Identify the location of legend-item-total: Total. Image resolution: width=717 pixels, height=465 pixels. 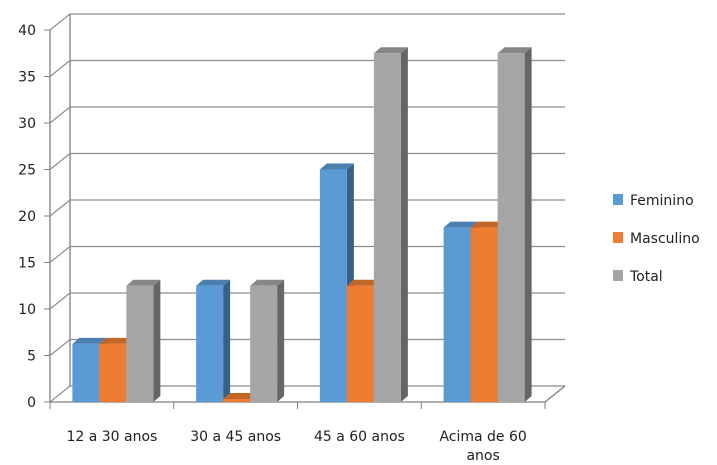
(638, 277).